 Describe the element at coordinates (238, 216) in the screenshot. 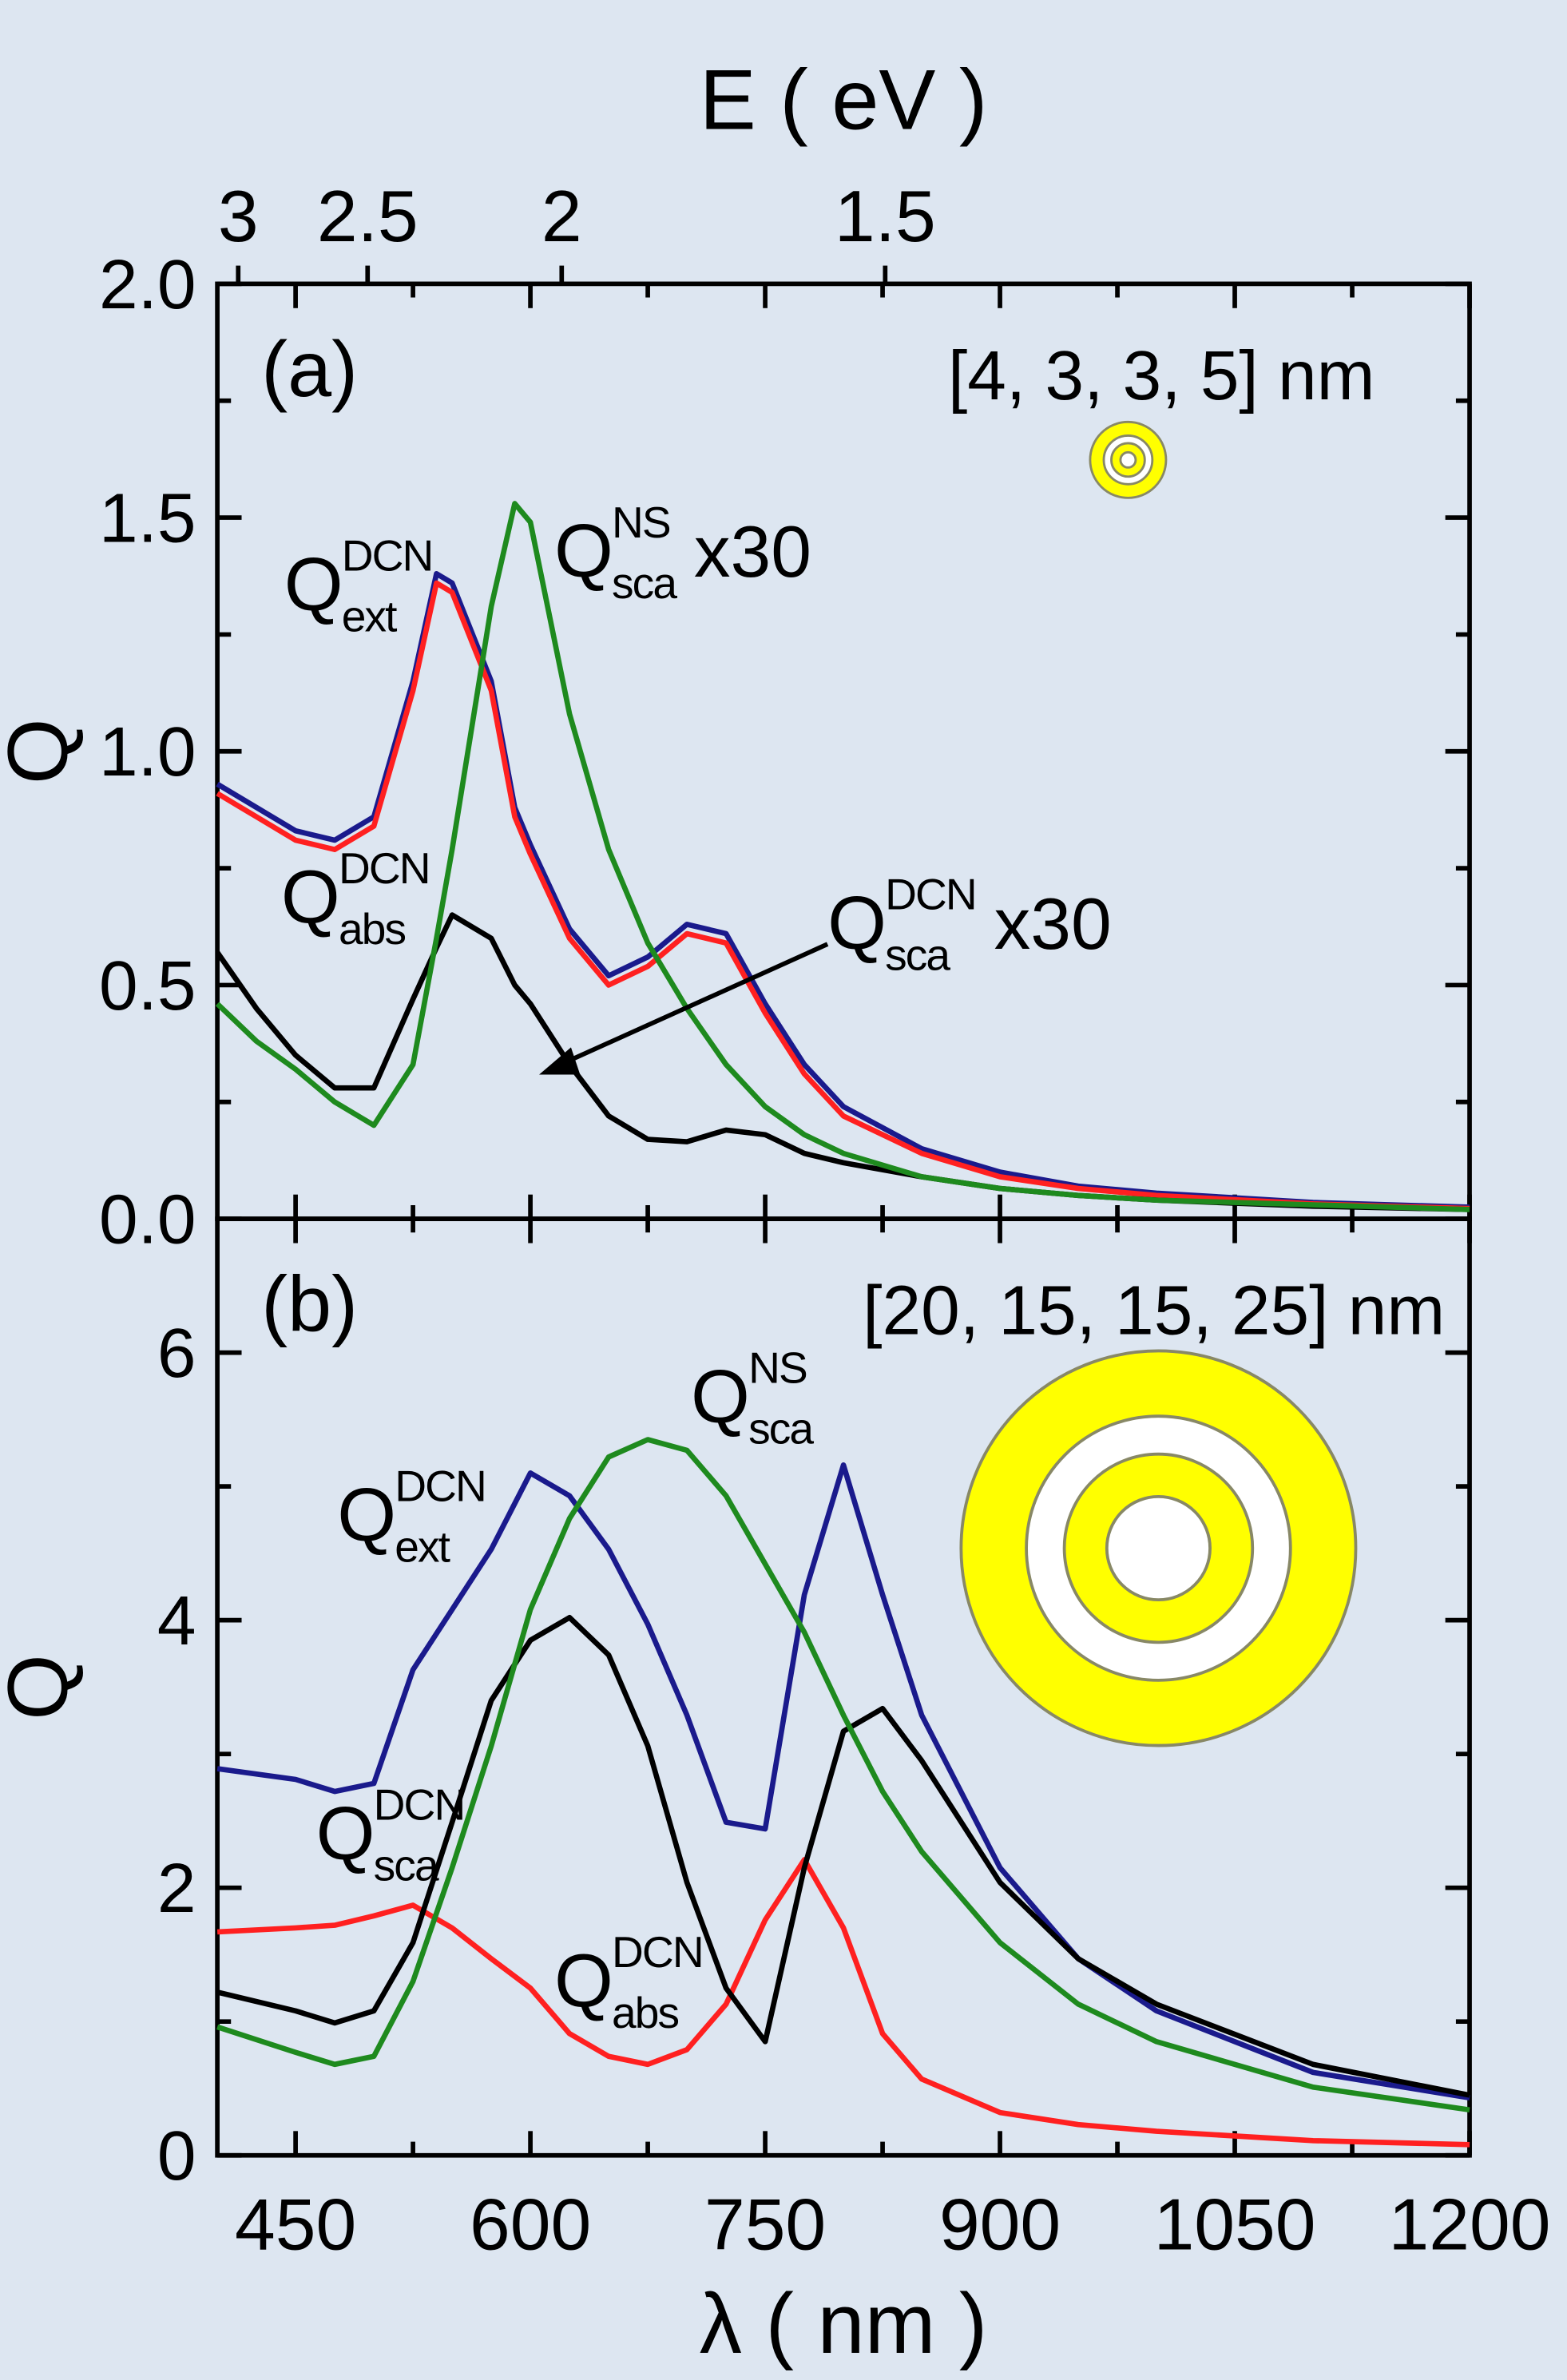

I see `x2-tick-label: 3` at that location.